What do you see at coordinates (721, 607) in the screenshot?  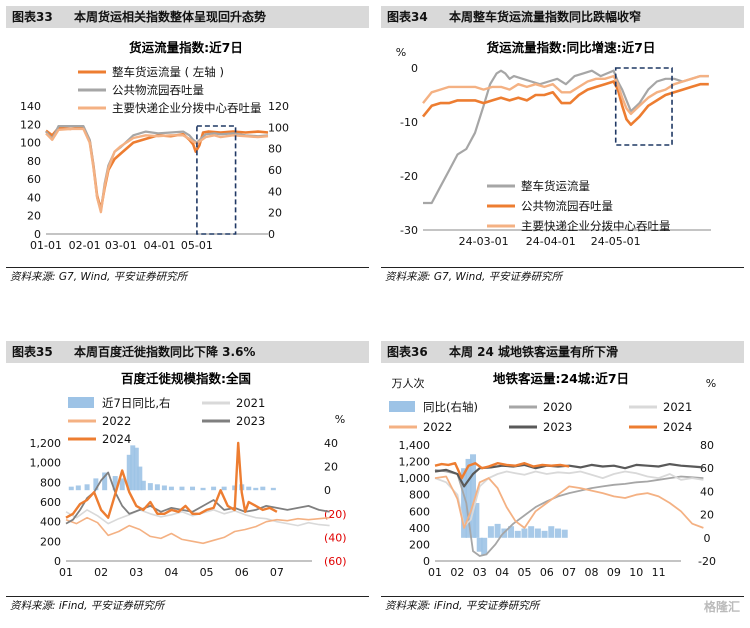 I see `watermark: 格隆汇` at bounding box center [721, 607].